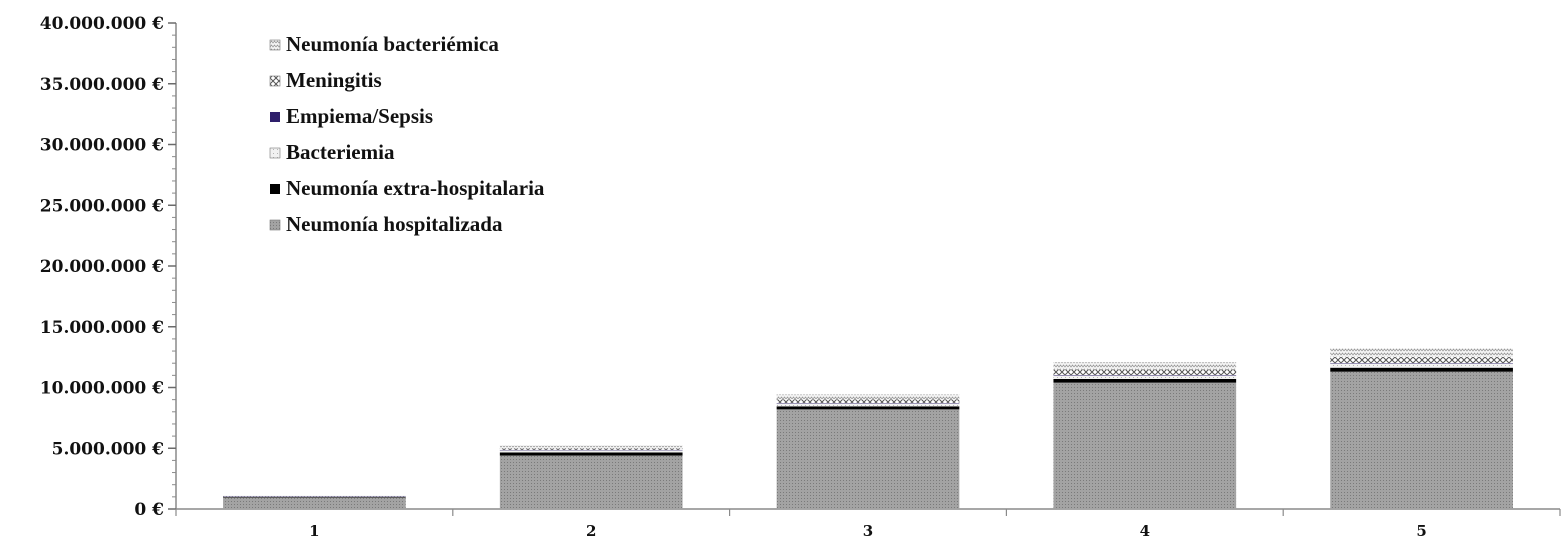 This screenshot has height=543, width=1563. Describe the element at coordinates (340, 152) in the screenshot. I see `legend-label: Bacteriemia` at that location.